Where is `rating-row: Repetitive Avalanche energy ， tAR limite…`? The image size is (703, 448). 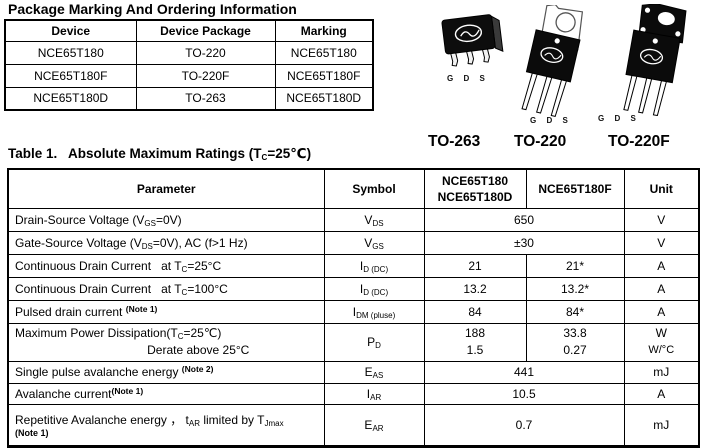
rating-row: Repetitive Avalanche energy ， tAR limite… is located at coordinates (353, 425).